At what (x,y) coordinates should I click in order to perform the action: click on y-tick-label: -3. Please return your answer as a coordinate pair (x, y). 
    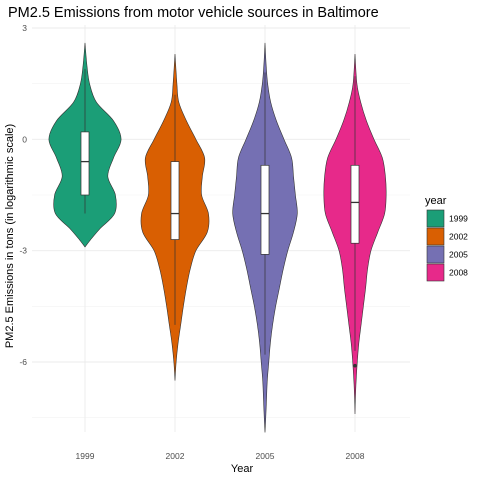
    Looking at the image, I should click on (23, 251).